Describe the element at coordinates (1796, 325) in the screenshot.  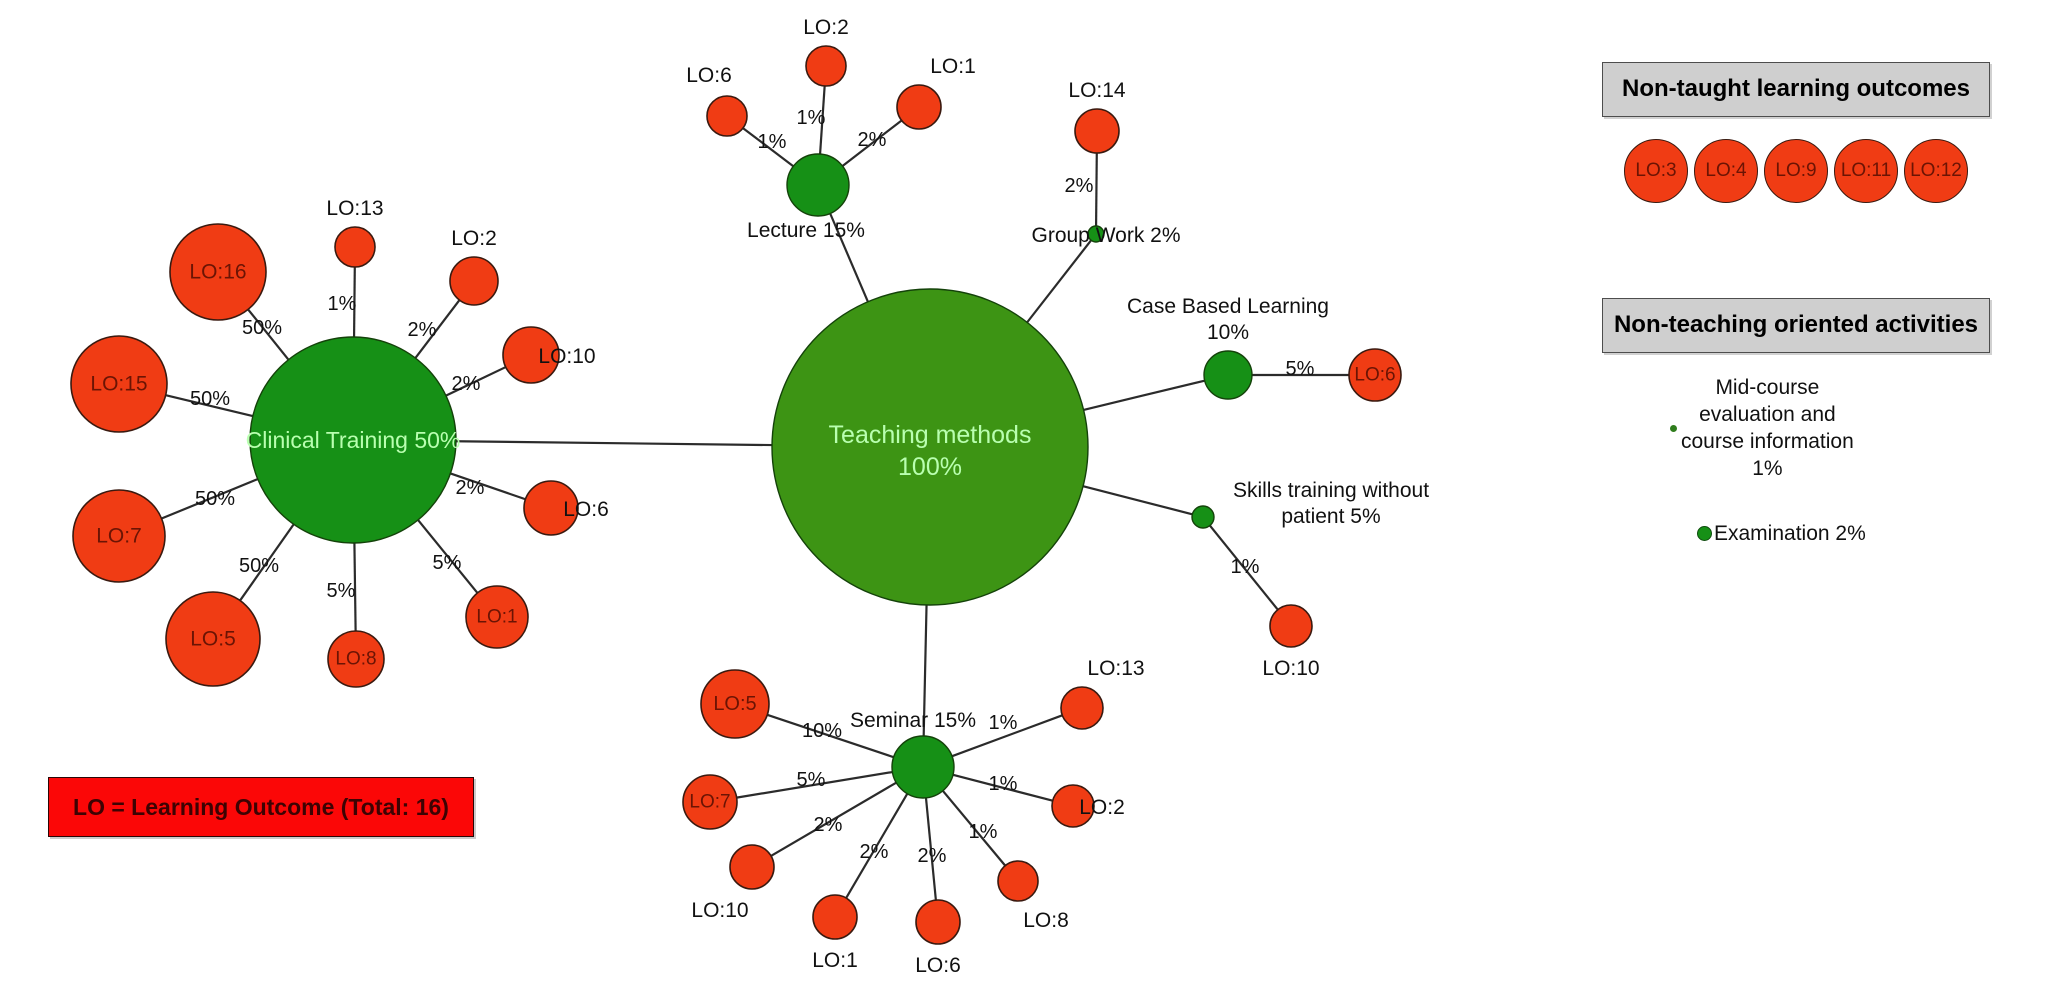
I see `legend-non-teaching-header: Non-teaching oriented activities` at that location.